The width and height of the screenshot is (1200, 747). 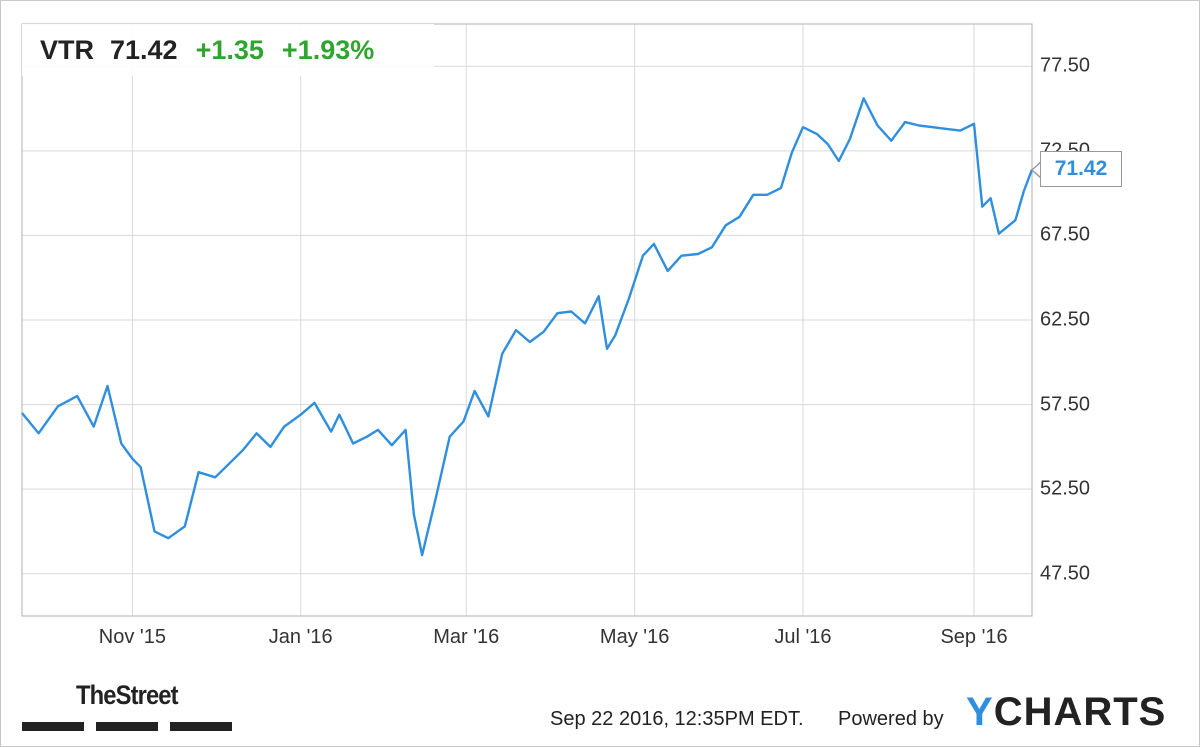 I want to click on ycharts-logo-y: Y, so click(x=980, y=712).